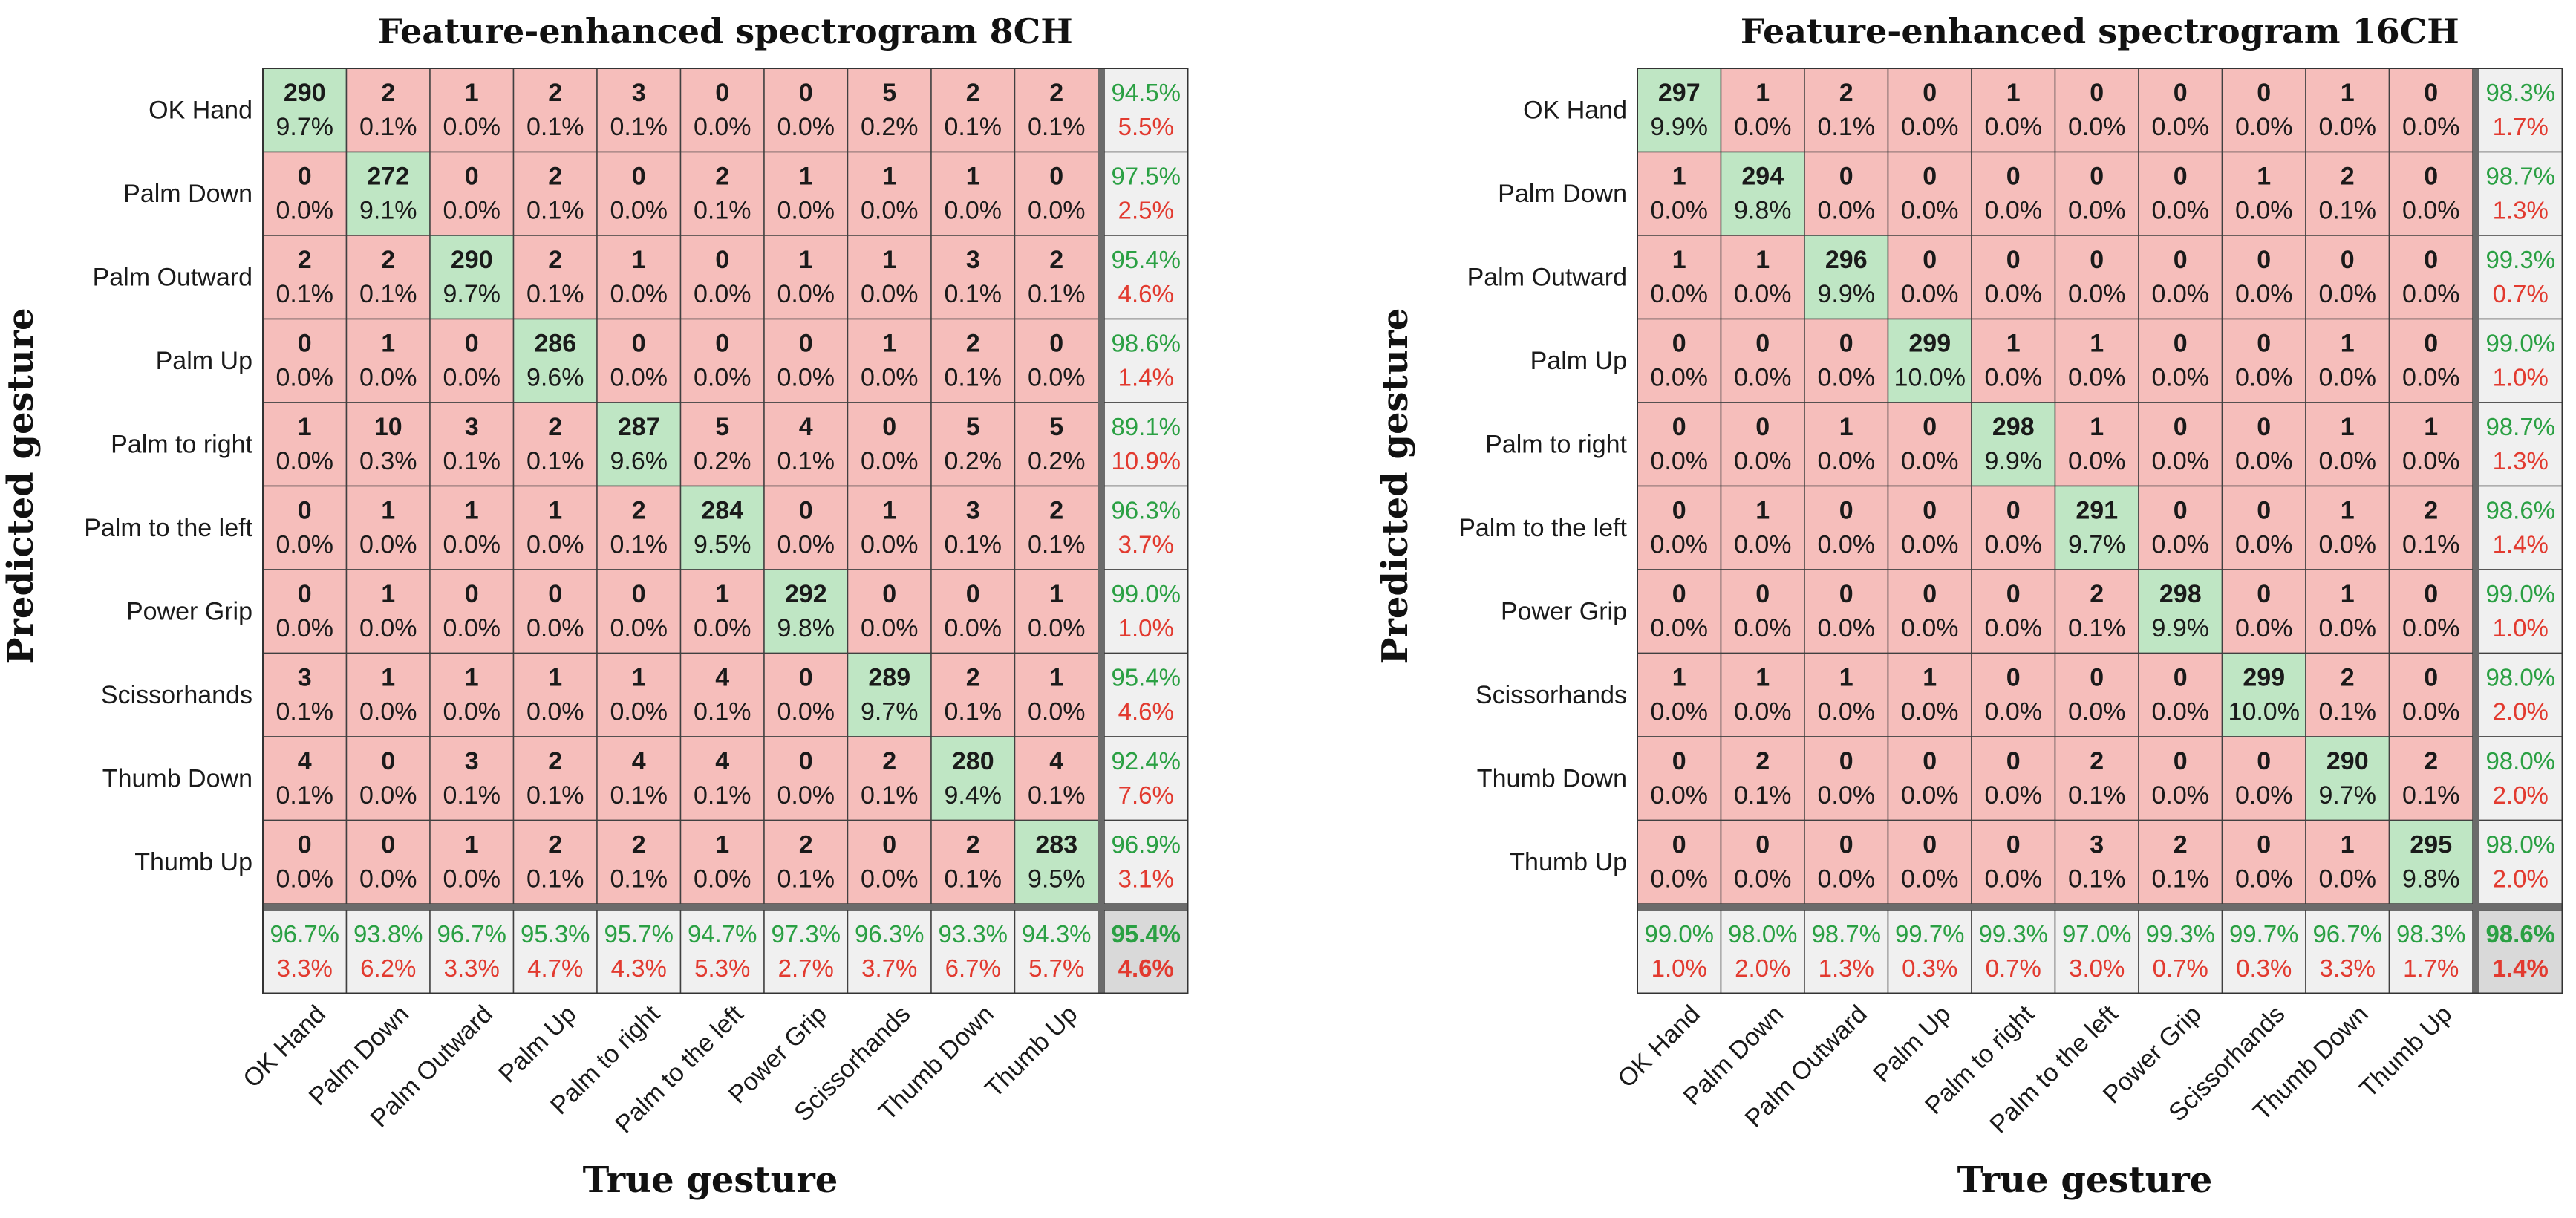 The height and width of the screenshot is (1218, 2576). I want to click on cell-count: 290, so click(472, 260).